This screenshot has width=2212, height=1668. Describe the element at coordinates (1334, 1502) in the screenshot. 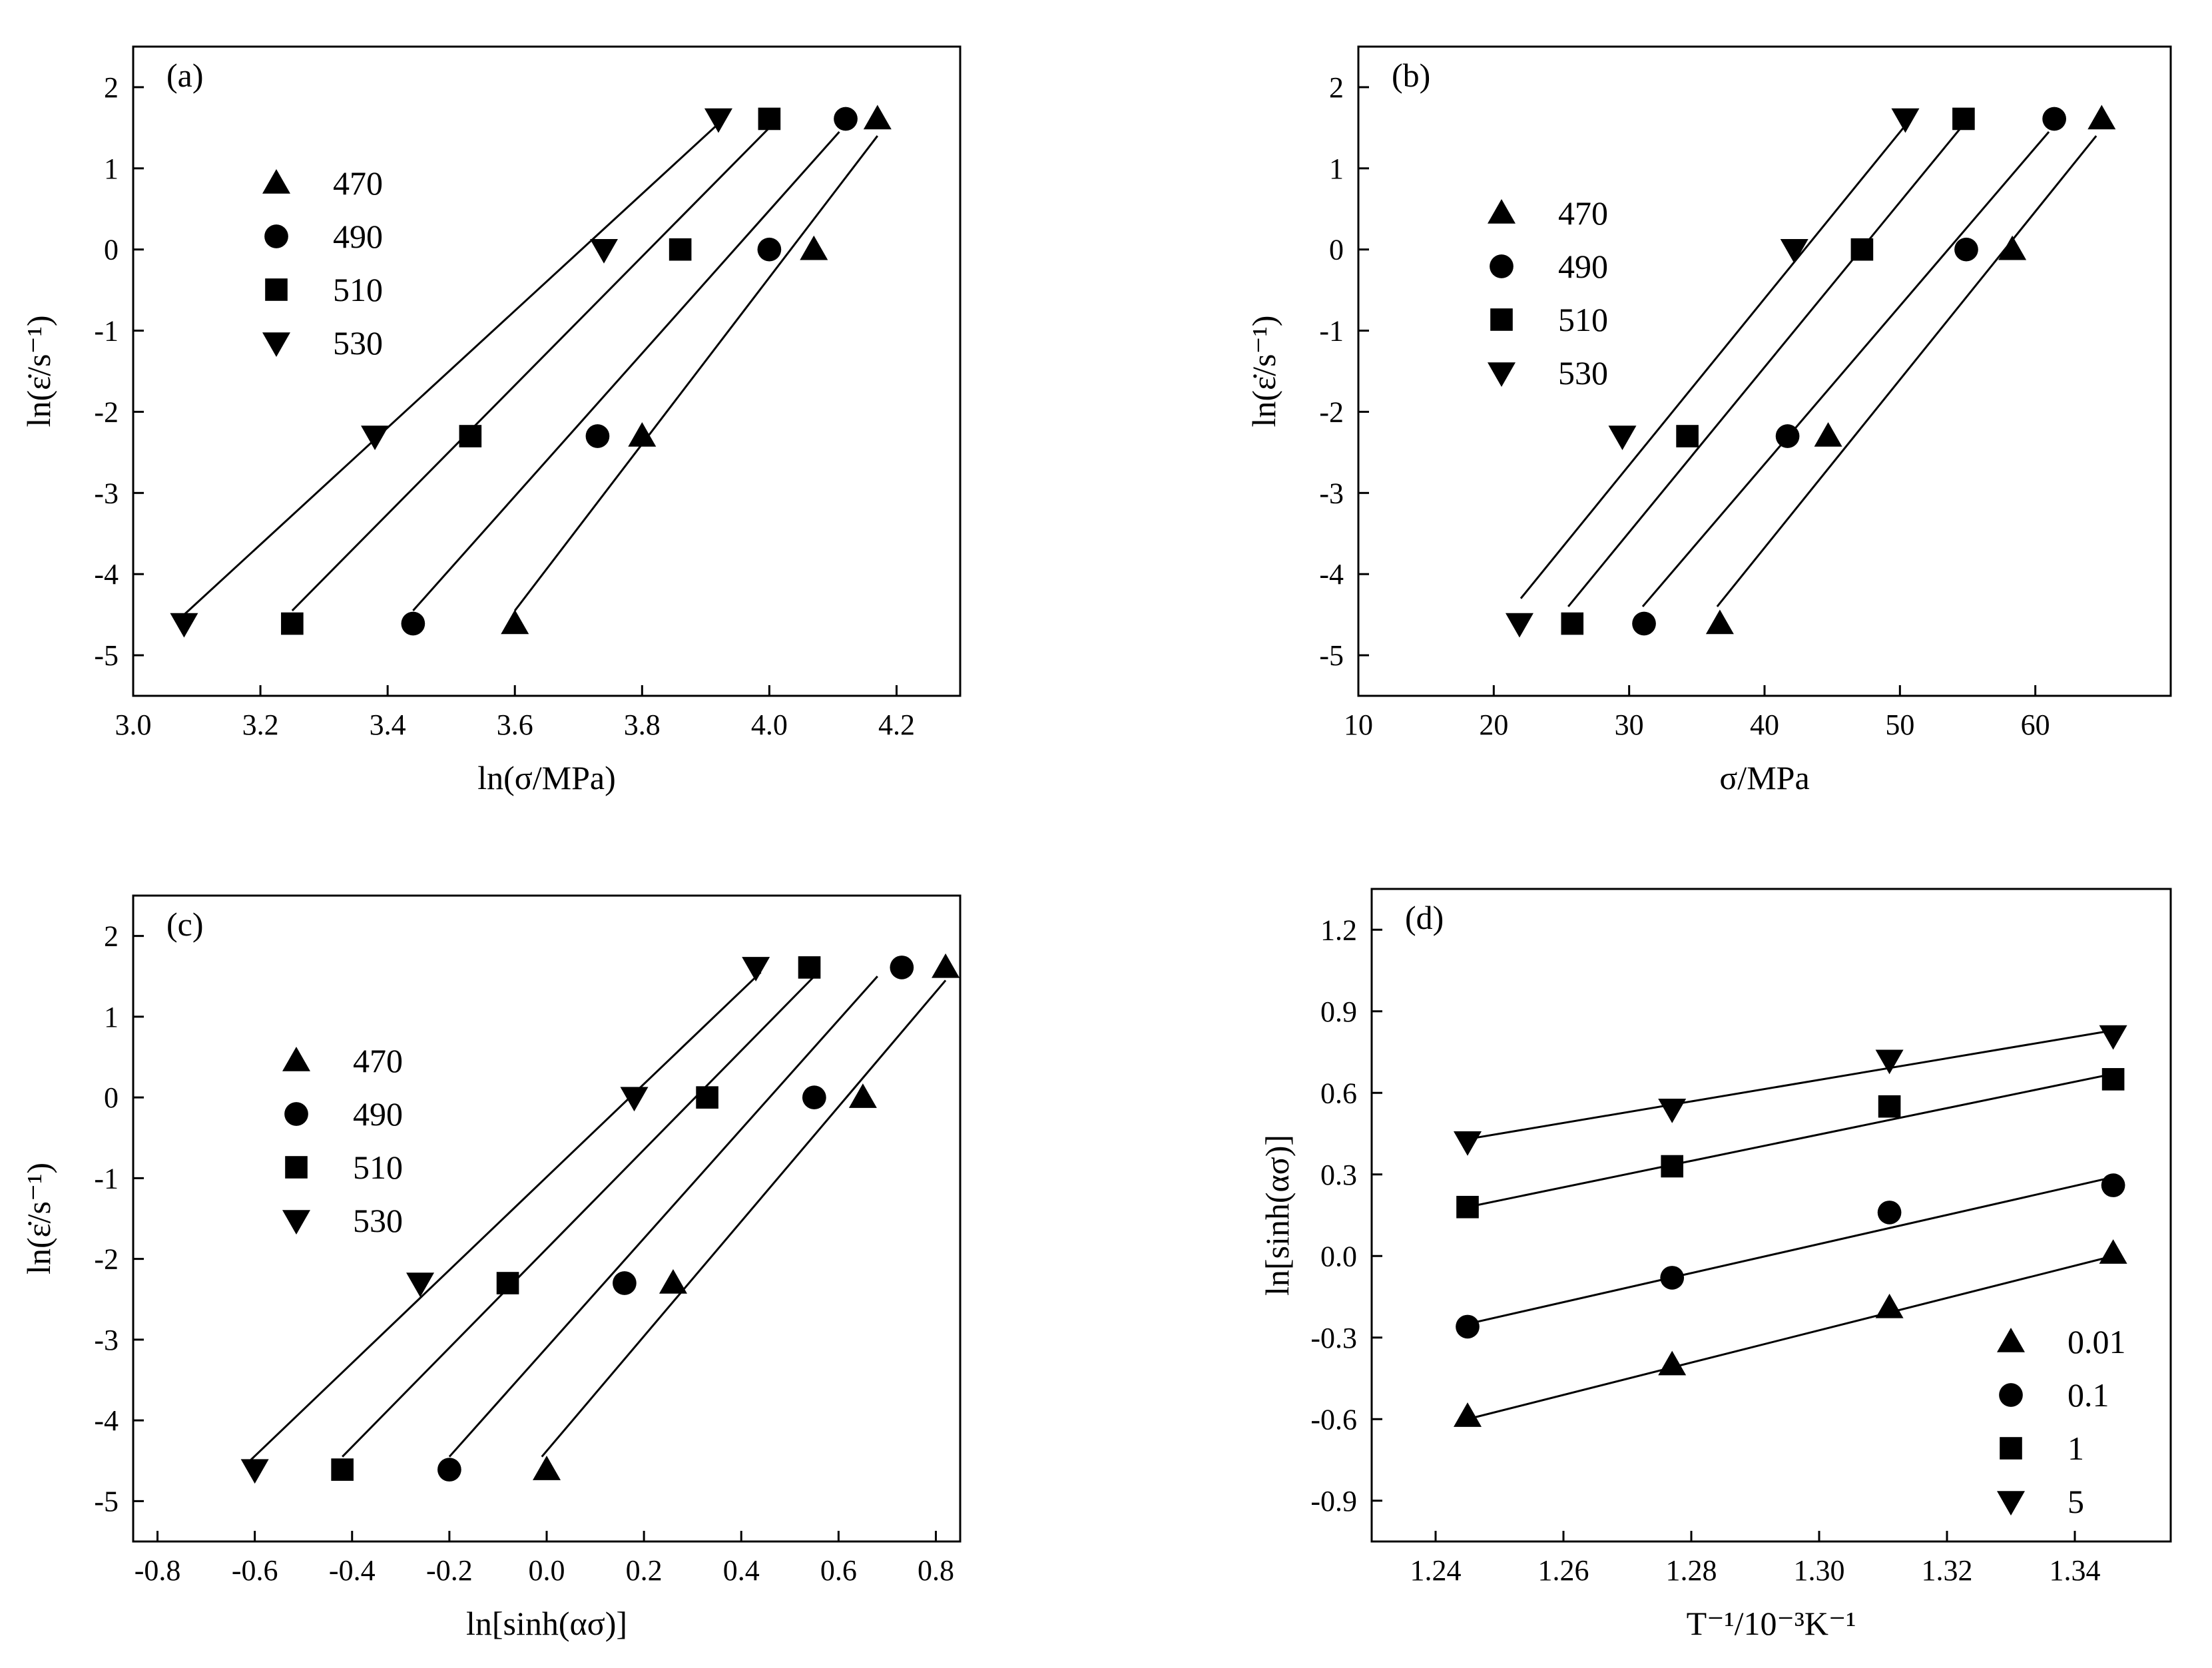

I see `y-tick-label: -0.9` at that location.